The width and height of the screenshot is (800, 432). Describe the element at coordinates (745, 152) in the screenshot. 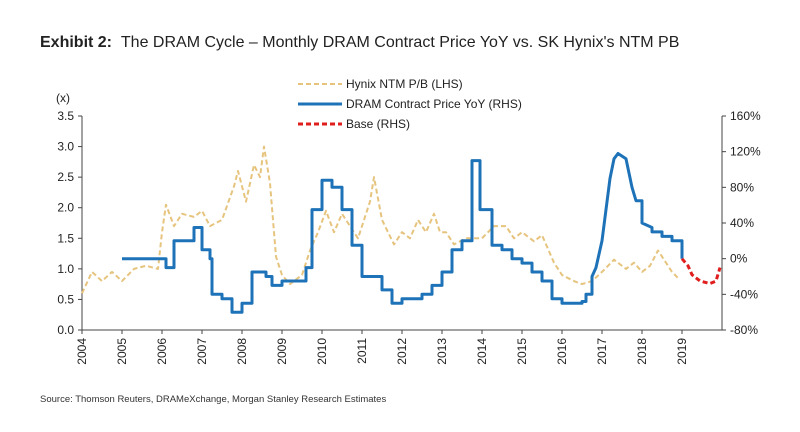

I see `right-tick-label: 120%` at that location.